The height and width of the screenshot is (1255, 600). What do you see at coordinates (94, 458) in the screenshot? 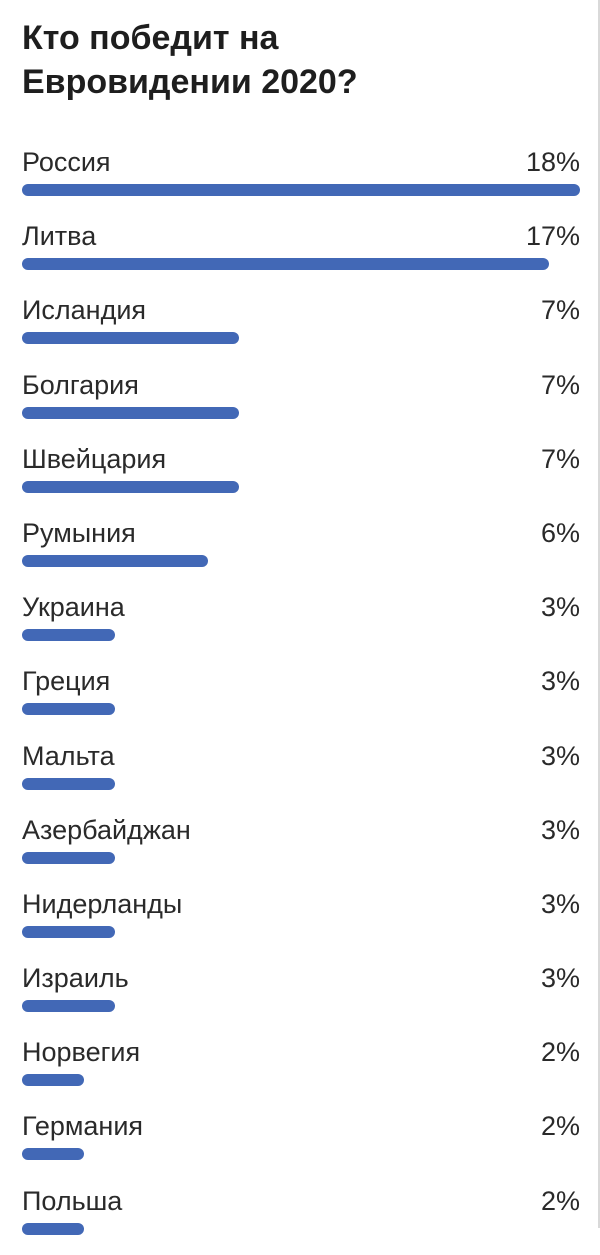
I see `poll-option-label: Швейцария` at bounding box center [94, 458].